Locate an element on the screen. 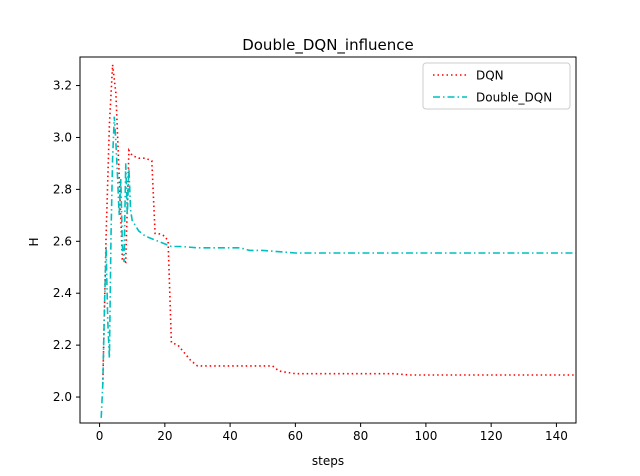 The image size is (640, 476). y-axis: 2.0 2.2 2.4 2.6 2.8 3.0 3.2 is located at coordinates (66, 241).